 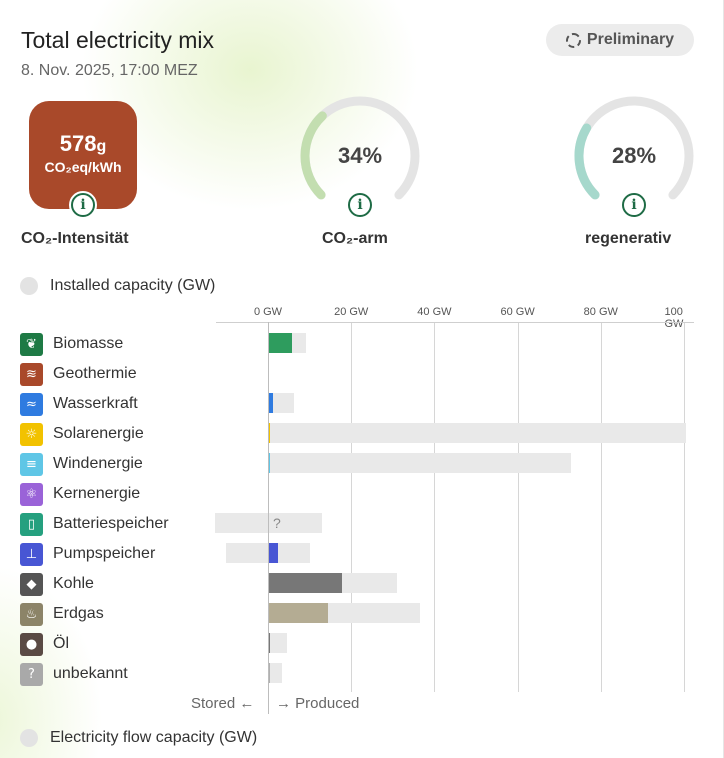 I want to click on installed-bar--l, so click(x=277, y=643).